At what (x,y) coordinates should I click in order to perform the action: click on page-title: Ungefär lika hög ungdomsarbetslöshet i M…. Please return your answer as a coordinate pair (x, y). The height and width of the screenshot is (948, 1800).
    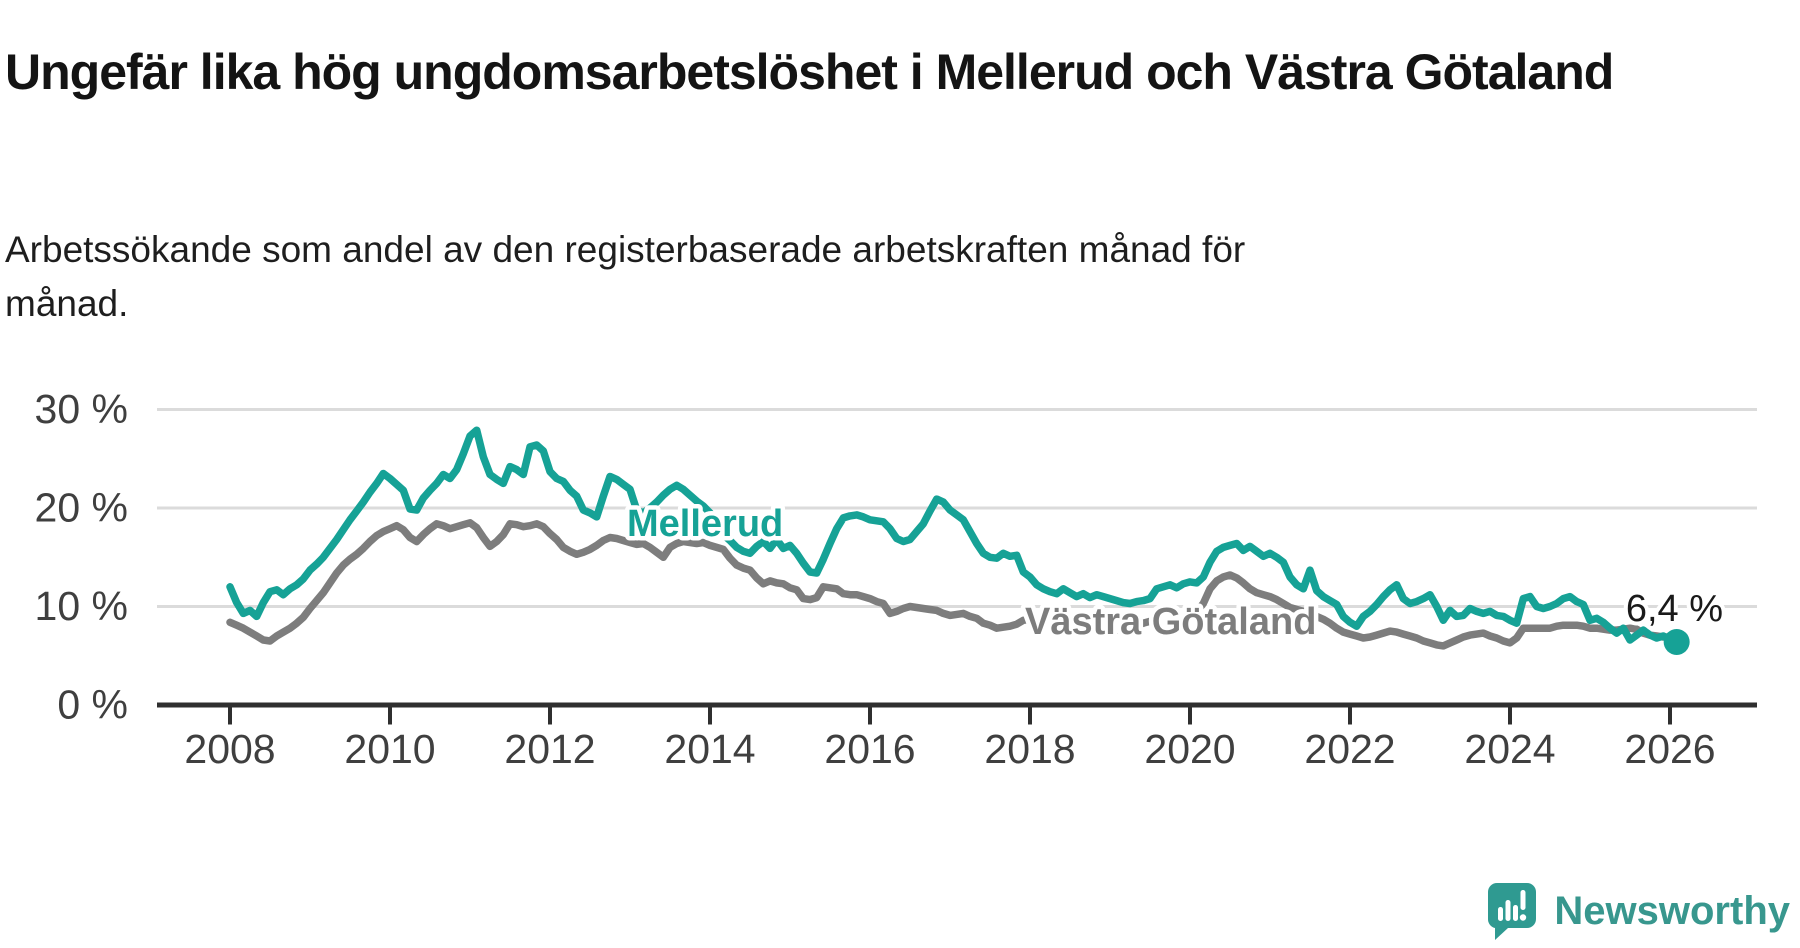
    Looking at the image, I should click on (809, 71).